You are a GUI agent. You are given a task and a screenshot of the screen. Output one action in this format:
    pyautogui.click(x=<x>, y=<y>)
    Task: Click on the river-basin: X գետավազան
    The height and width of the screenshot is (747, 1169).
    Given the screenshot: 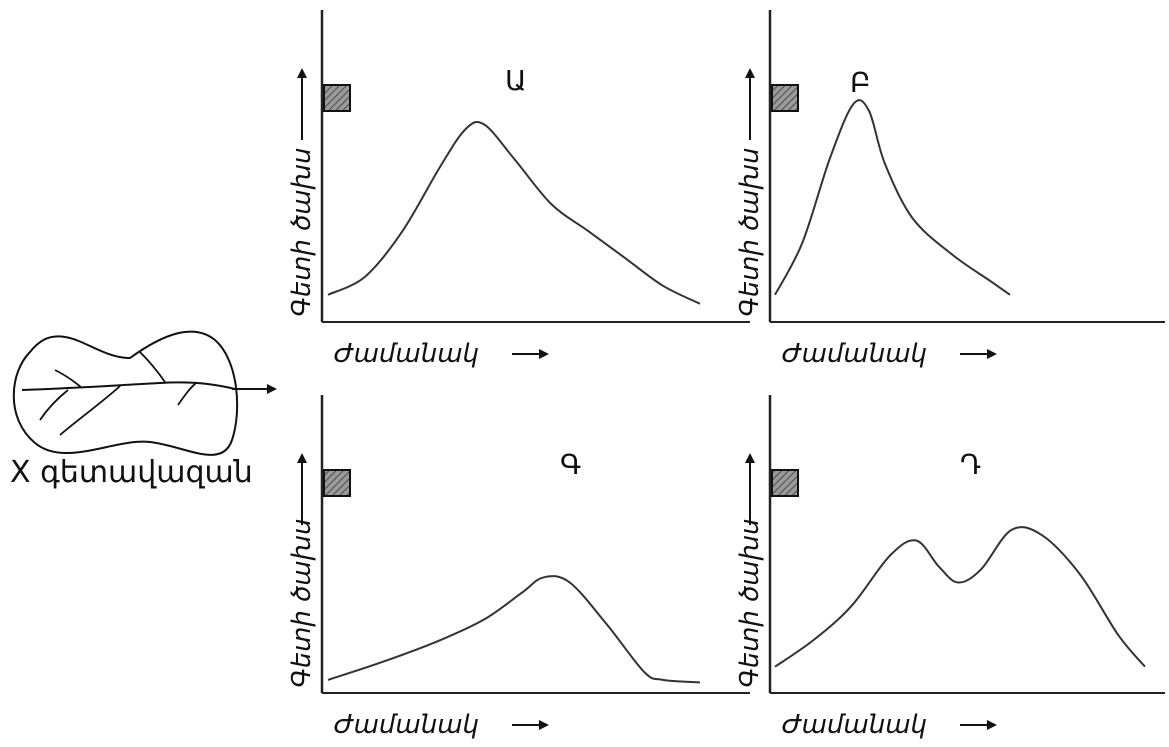 What is the action you would take?
    pyautogui.click(x=143, y=410)
    